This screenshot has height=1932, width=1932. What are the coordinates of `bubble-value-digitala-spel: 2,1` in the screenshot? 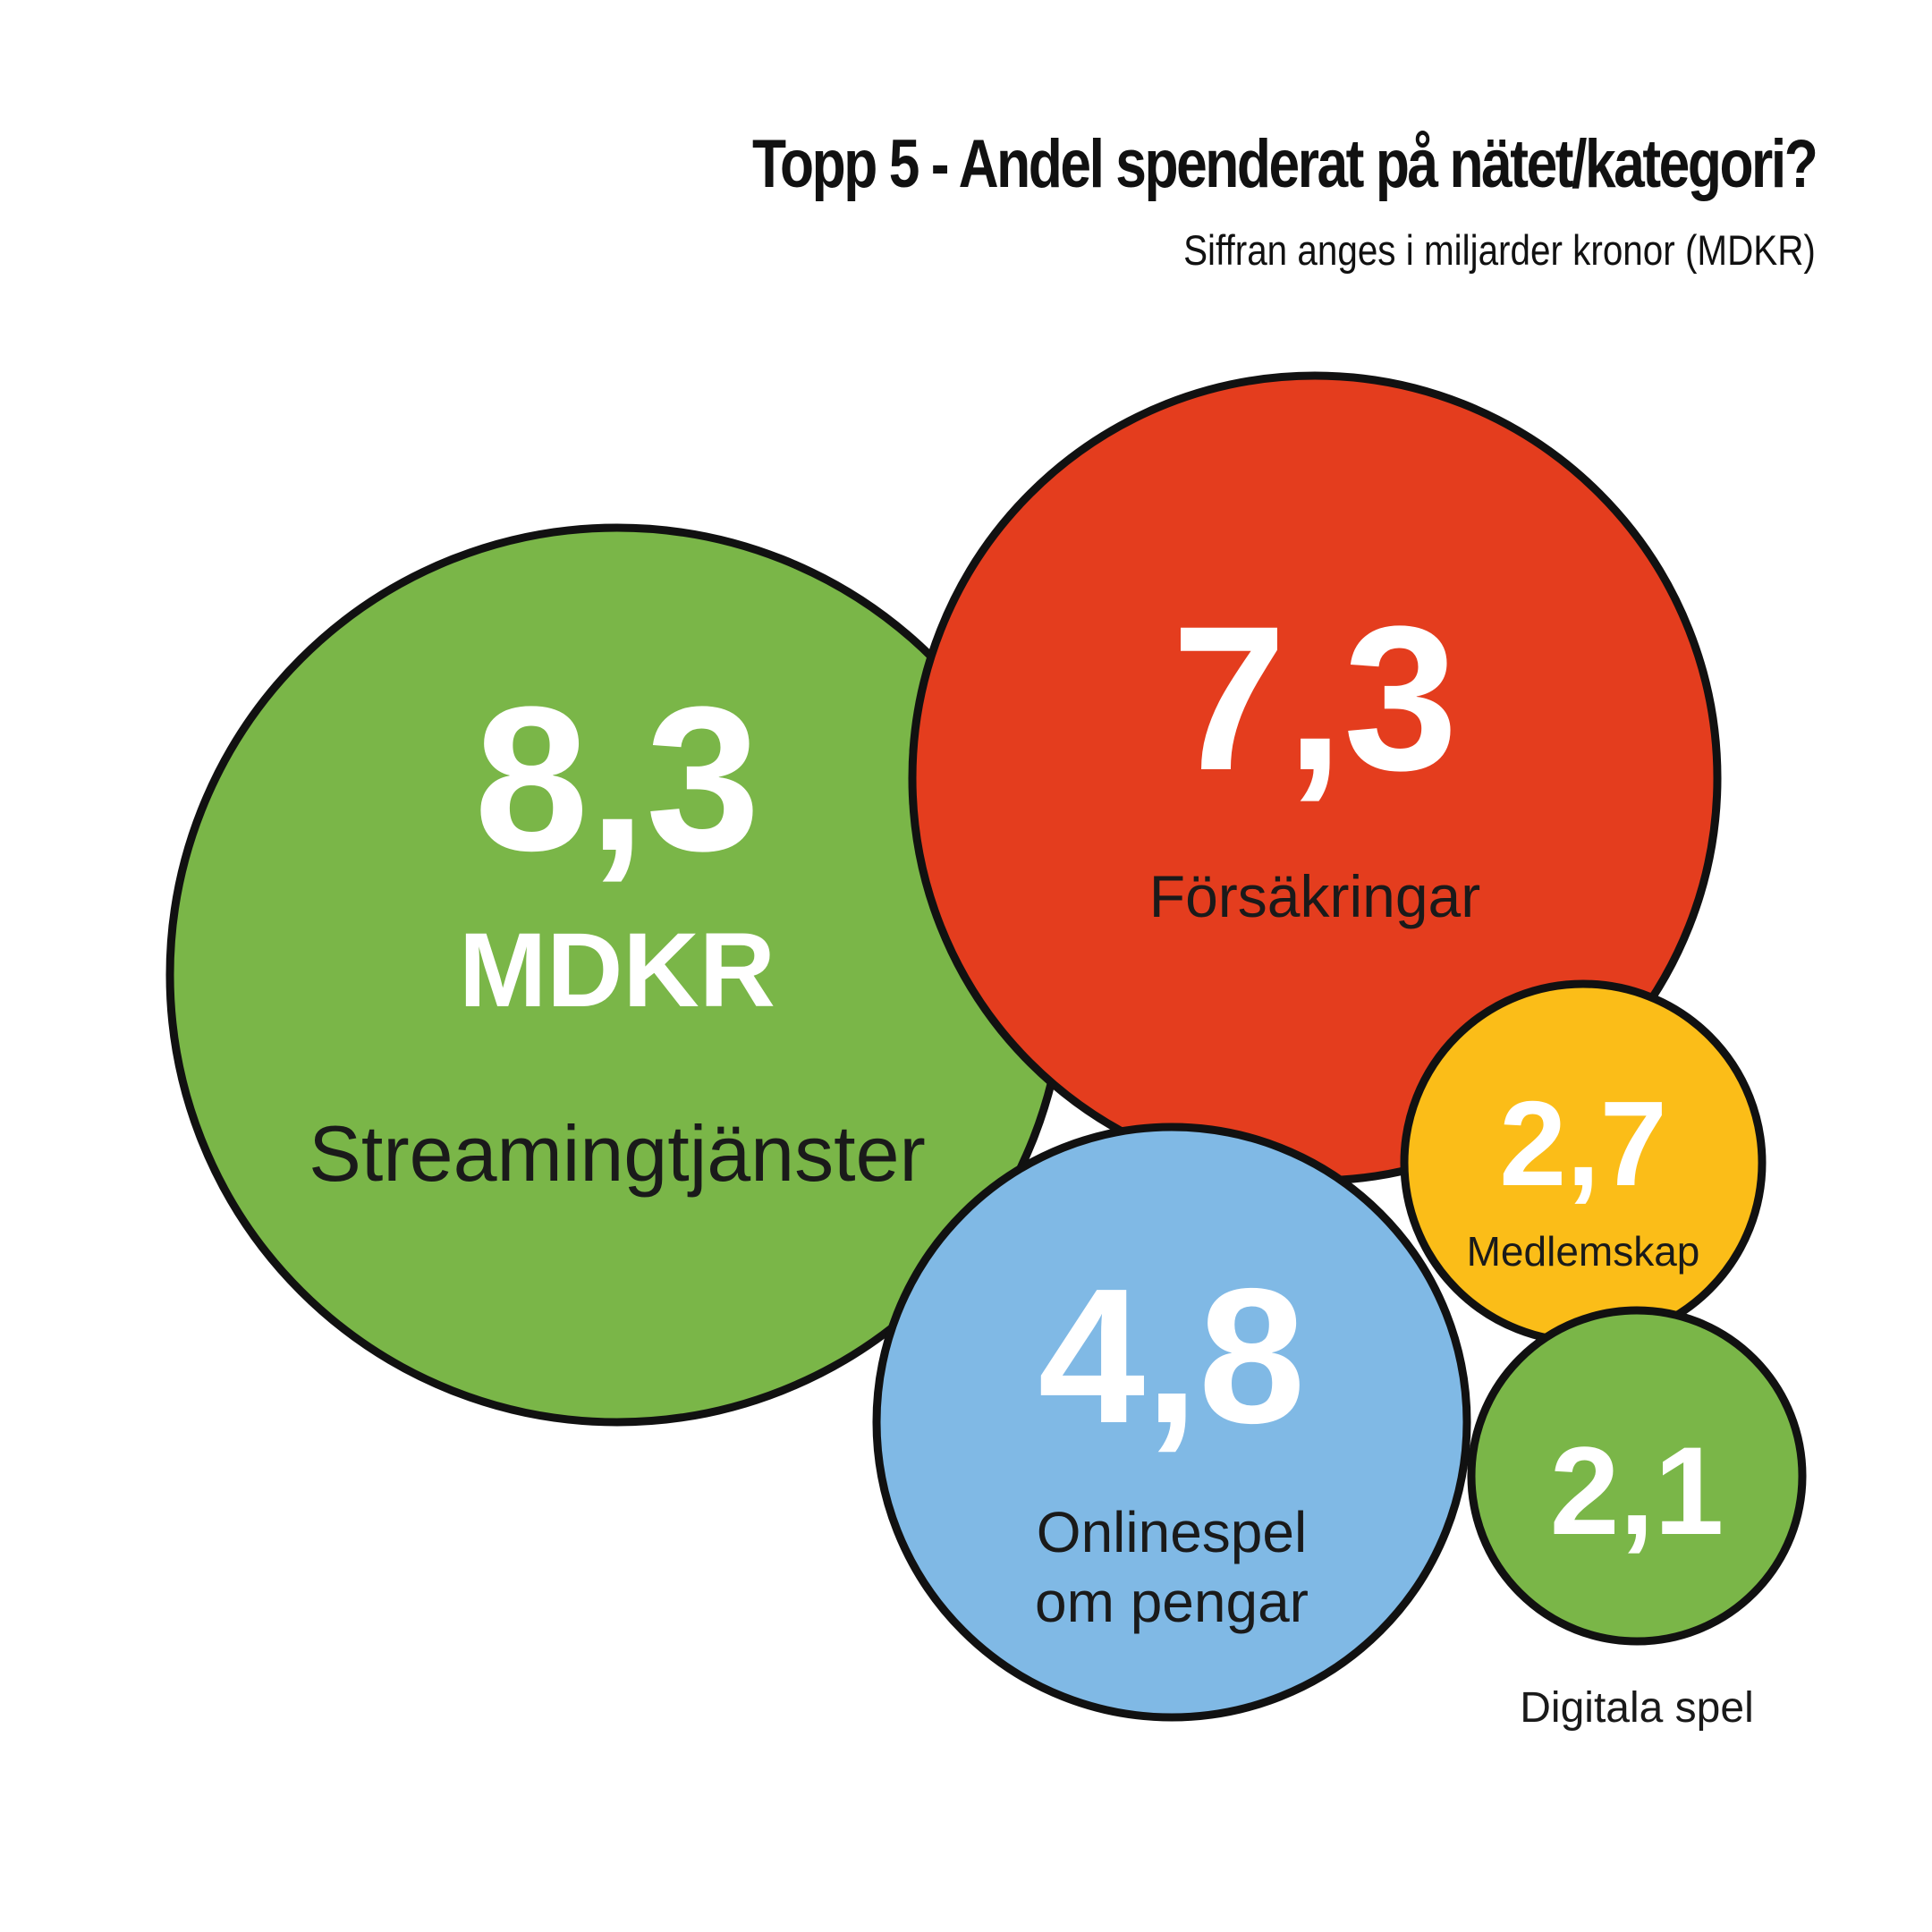 It's located at (1637, 1490).